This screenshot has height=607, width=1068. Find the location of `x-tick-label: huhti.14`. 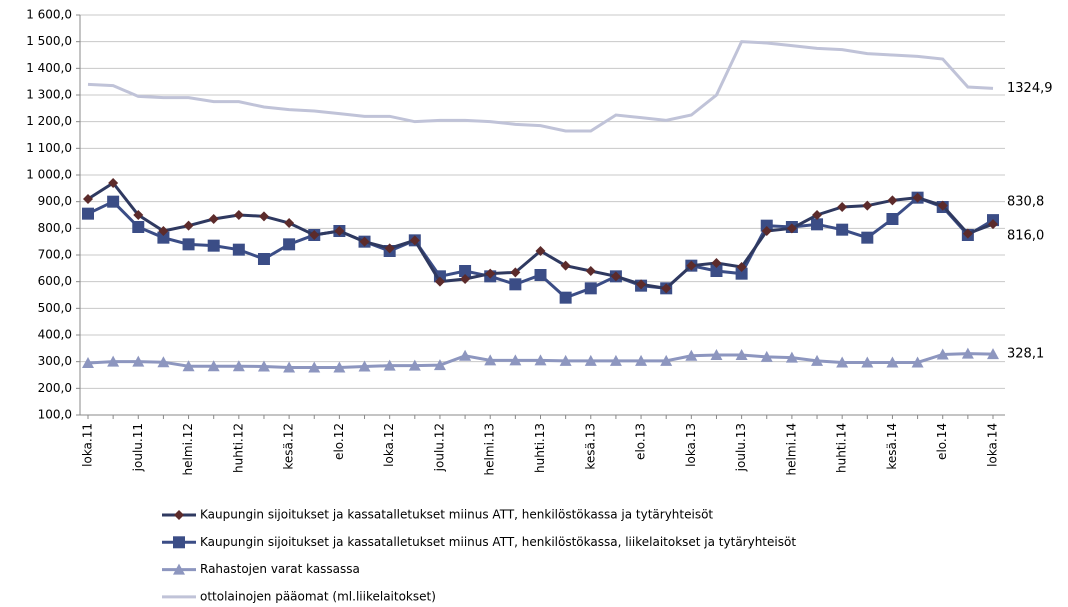

x-tick-label: huhti.14 is located at coordinates (842, 448).